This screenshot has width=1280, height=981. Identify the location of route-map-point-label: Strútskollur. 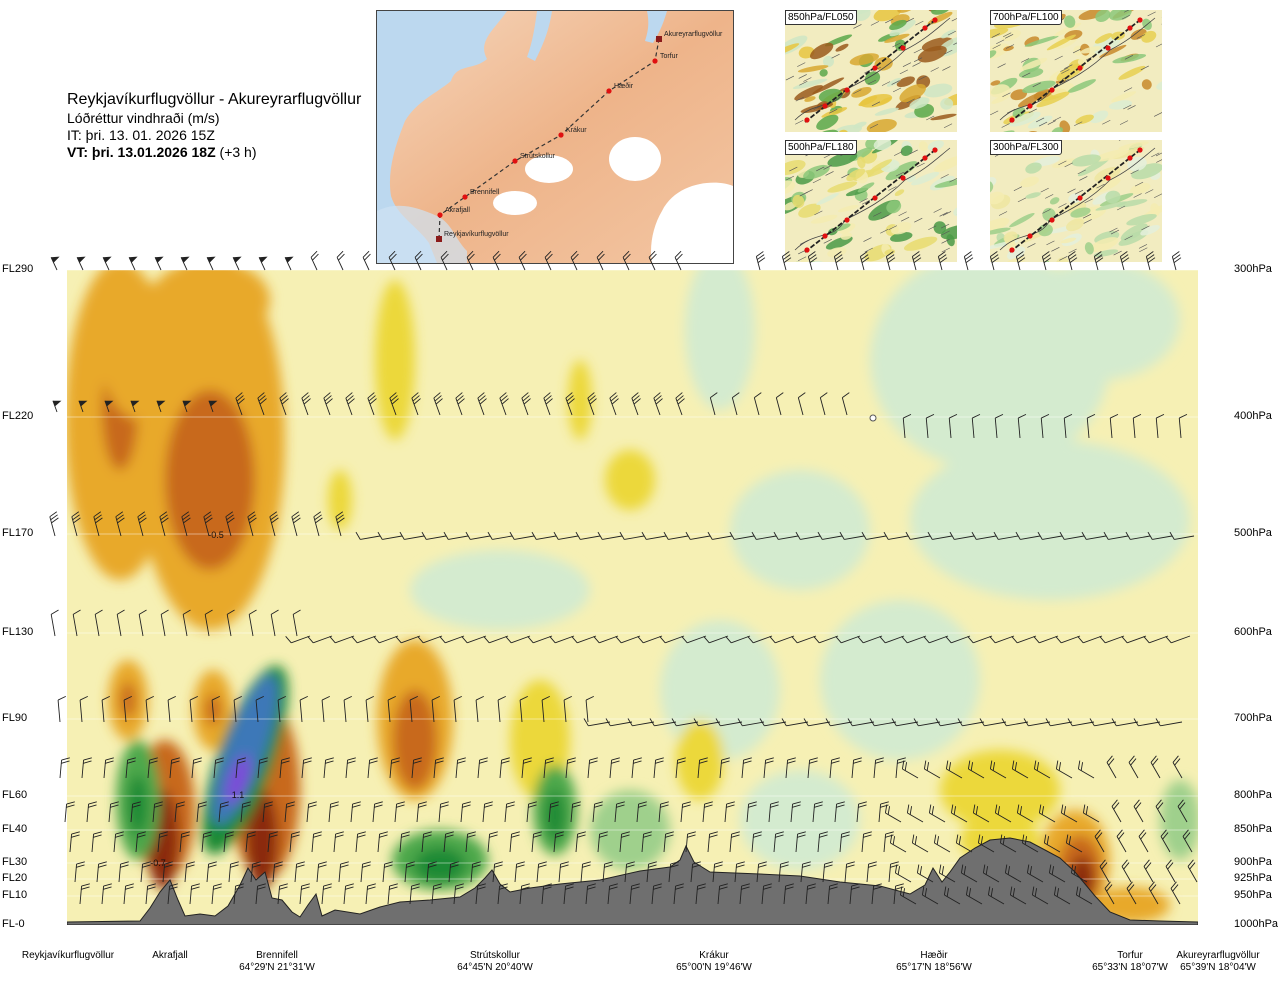
(538, 156).